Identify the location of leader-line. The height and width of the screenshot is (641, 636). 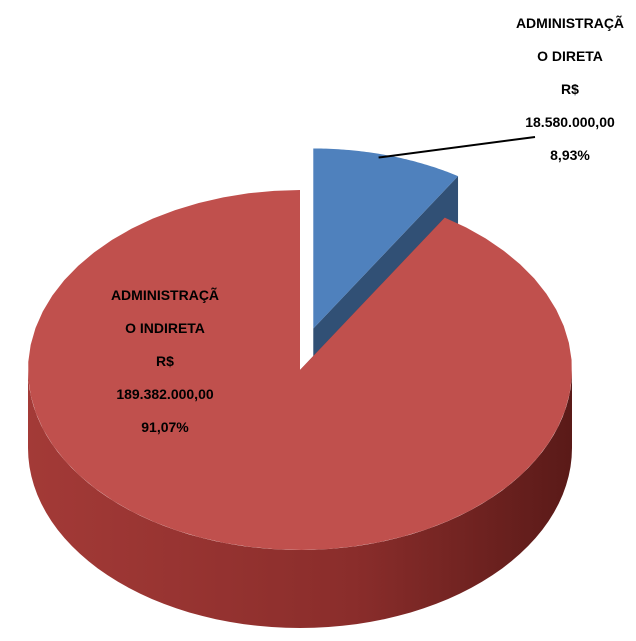
(457, 147).